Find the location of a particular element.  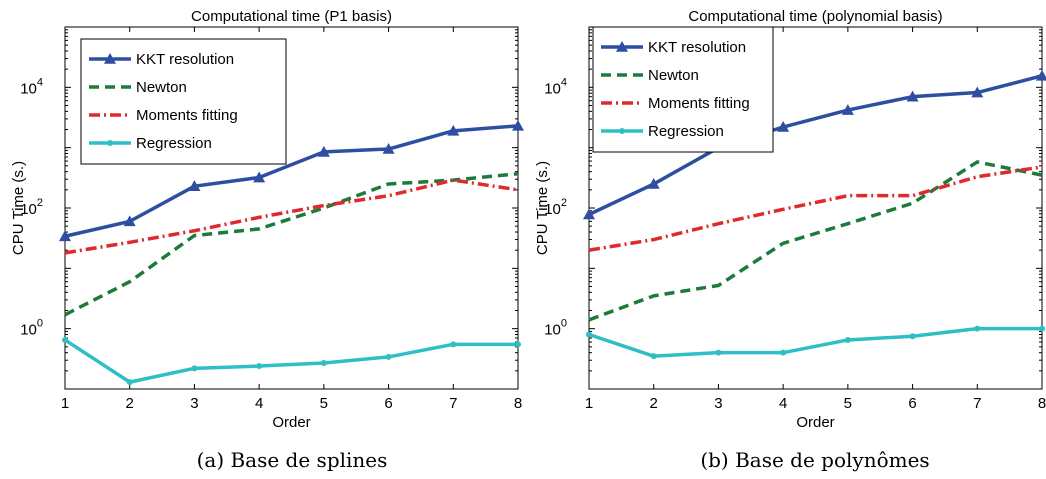

chart-title: Computational time (polynomial basis) is located at coordinates (815, 16).